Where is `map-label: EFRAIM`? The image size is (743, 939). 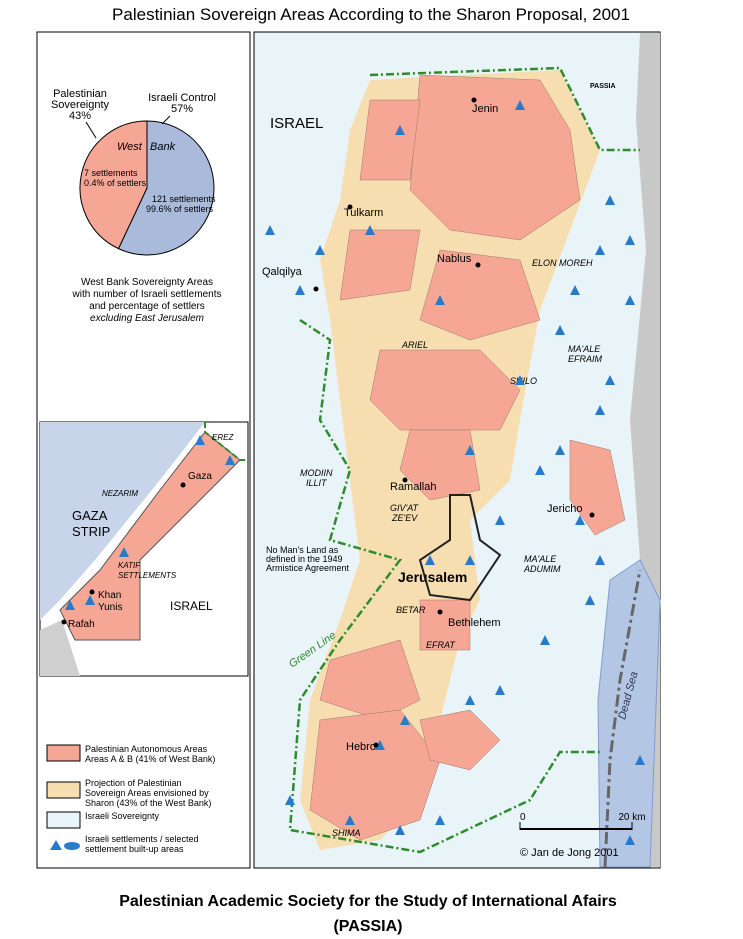
map-label: EFRAIM is located at coordinates (585, 359).